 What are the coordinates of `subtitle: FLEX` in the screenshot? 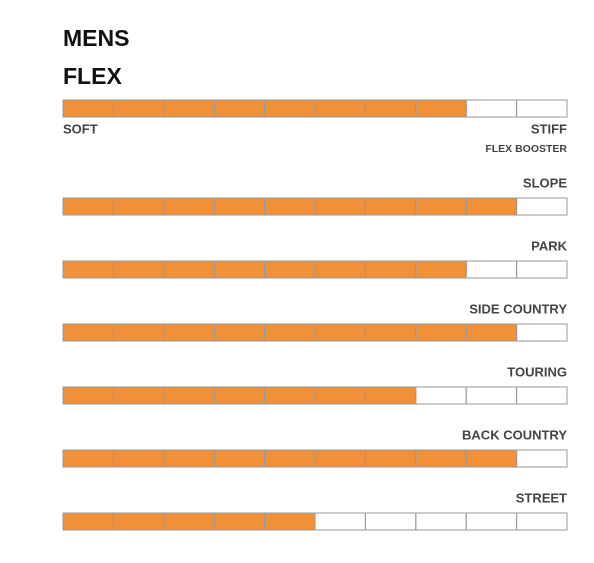 It's located at (92, 76).